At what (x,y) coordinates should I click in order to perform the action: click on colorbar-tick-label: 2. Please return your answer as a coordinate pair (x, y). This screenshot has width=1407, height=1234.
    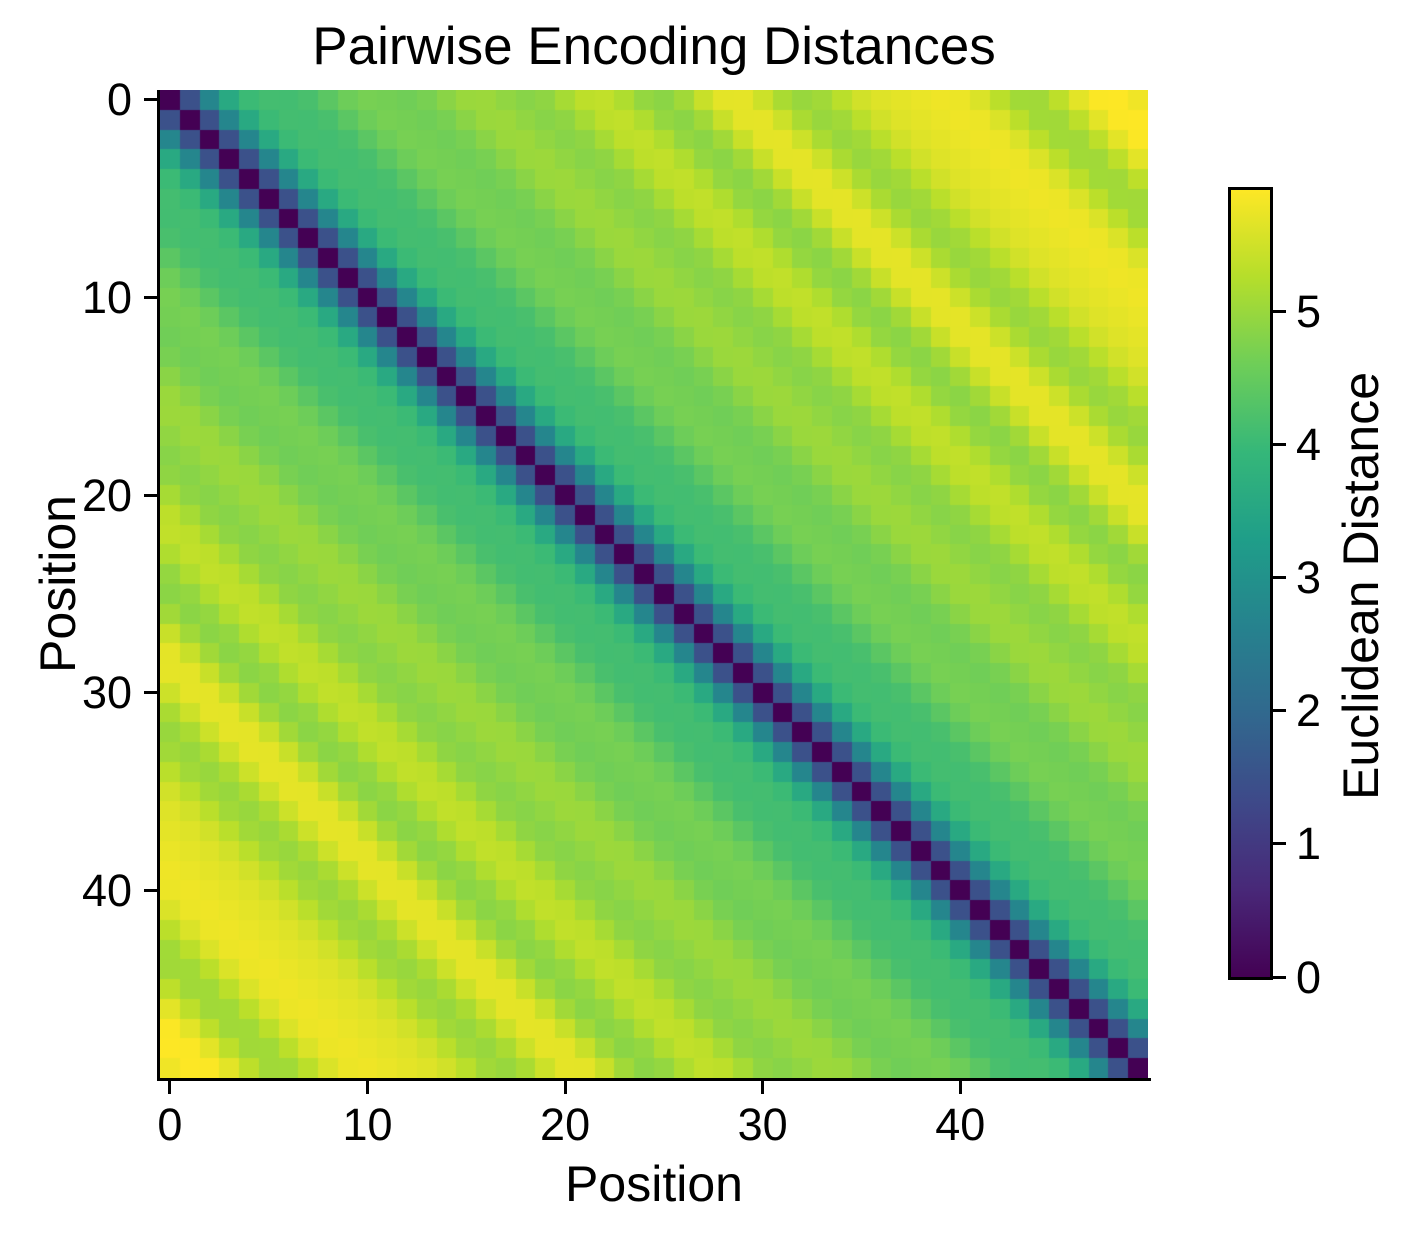
    Looking at the image, I should click on (1309, 711).